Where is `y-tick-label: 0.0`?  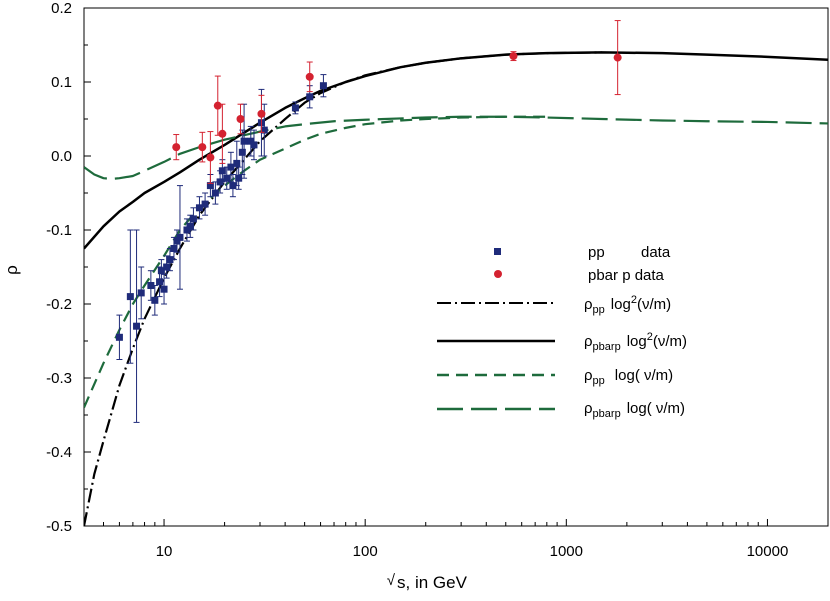 y-tick-label: 0.0 is located at coordinates (61, 156).